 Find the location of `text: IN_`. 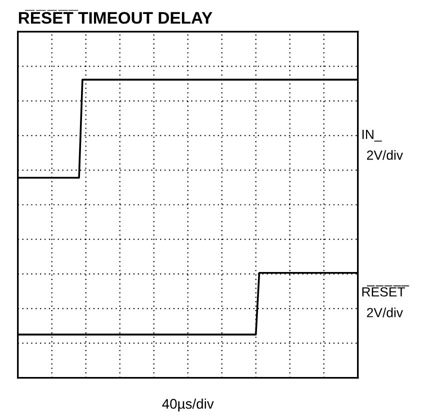

text: IN_ is located at coordinates (372, 136).